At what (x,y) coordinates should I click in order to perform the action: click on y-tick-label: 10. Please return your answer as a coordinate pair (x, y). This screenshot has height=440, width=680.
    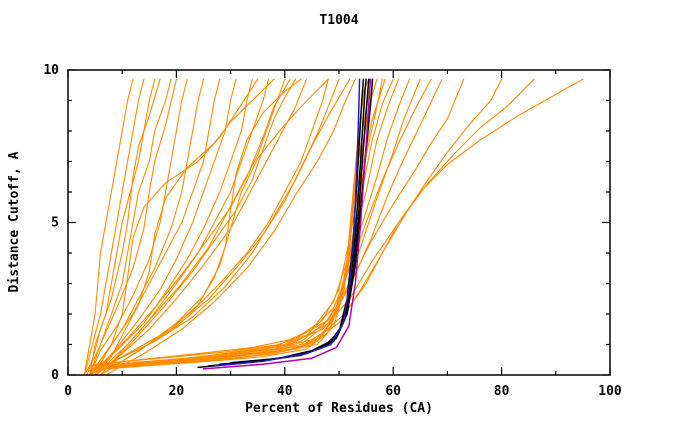
    Looking at the image, I should click on (51, 70).